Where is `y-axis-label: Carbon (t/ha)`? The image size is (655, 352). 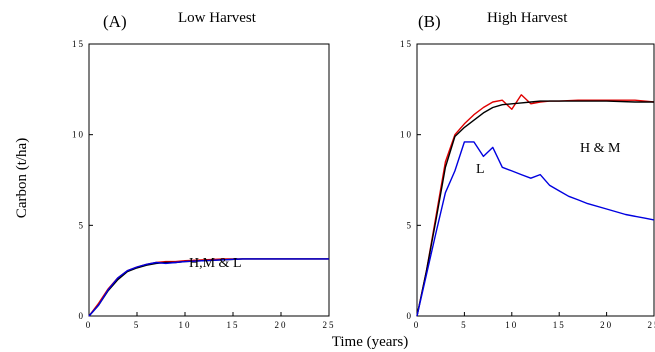
y-axis-label: Carbon (t/ha) is located at coordinates (22, 178).